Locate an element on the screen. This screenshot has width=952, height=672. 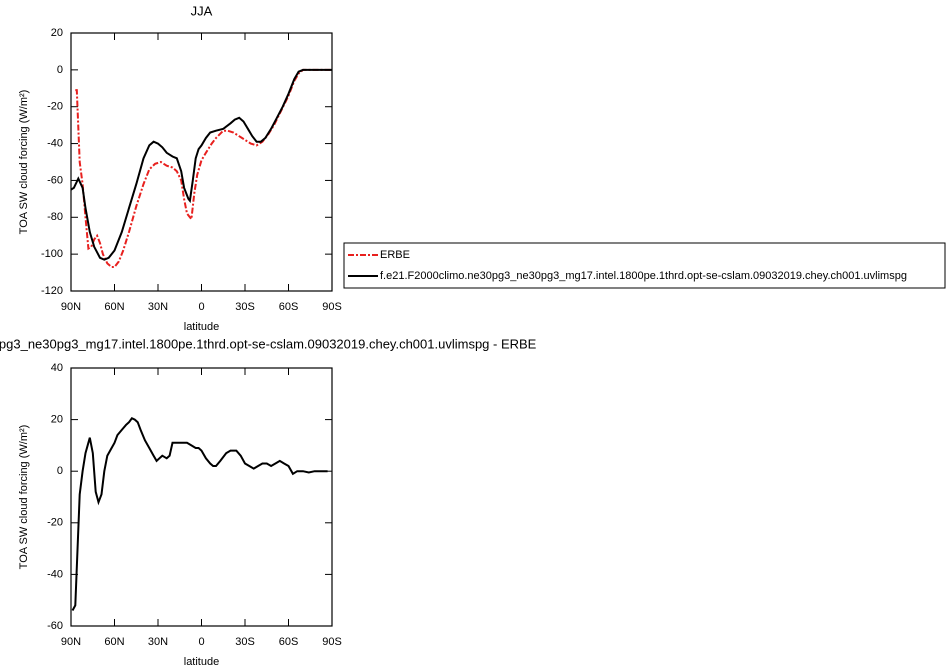
y-tick-label: -120 is located at coordinates (52, 291).